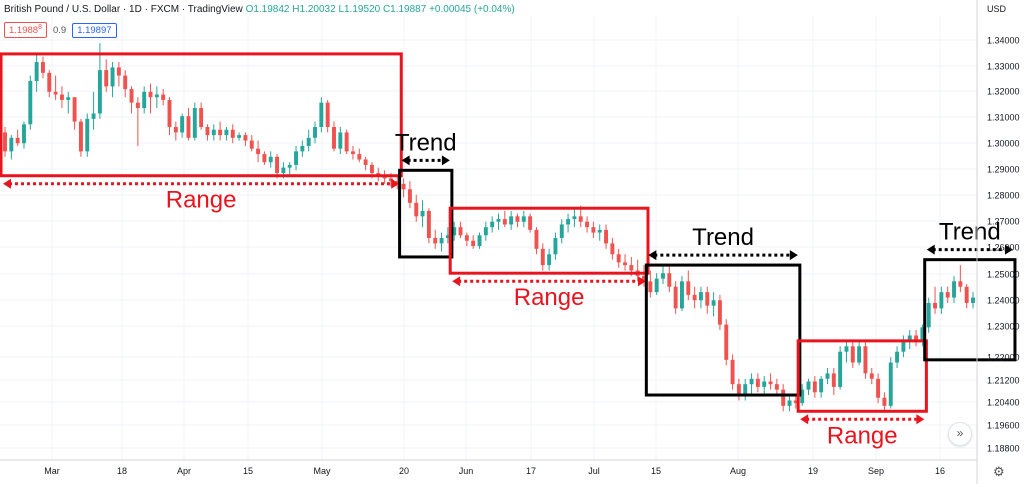  Describe the element at coordinates (314, 9) in the screenshot. I see `ohlc-high: H1.20032` at that location.